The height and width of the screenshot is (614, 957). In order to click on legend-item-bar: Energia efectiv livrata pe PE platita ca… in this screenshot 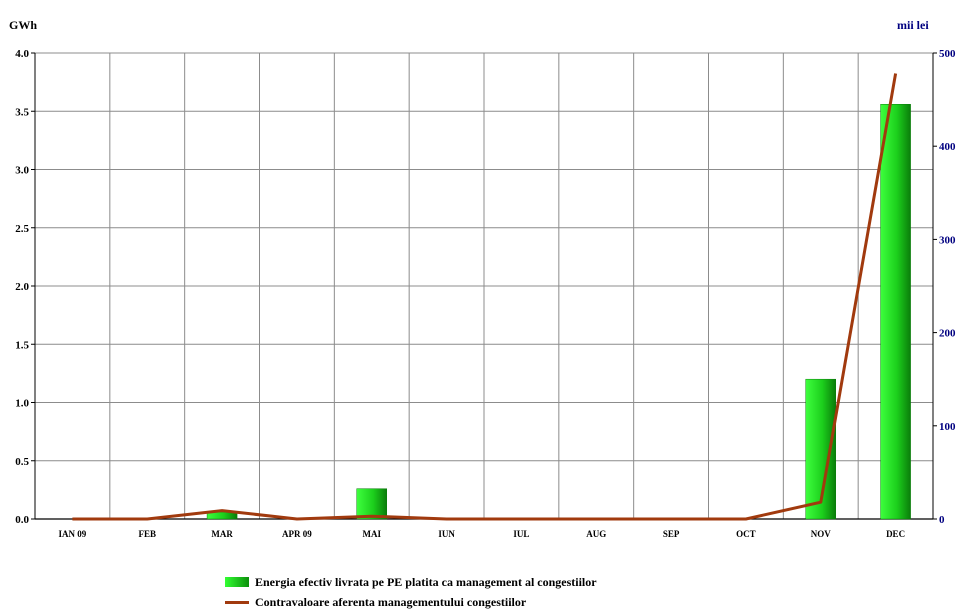, I will do `click(411, 582)`.